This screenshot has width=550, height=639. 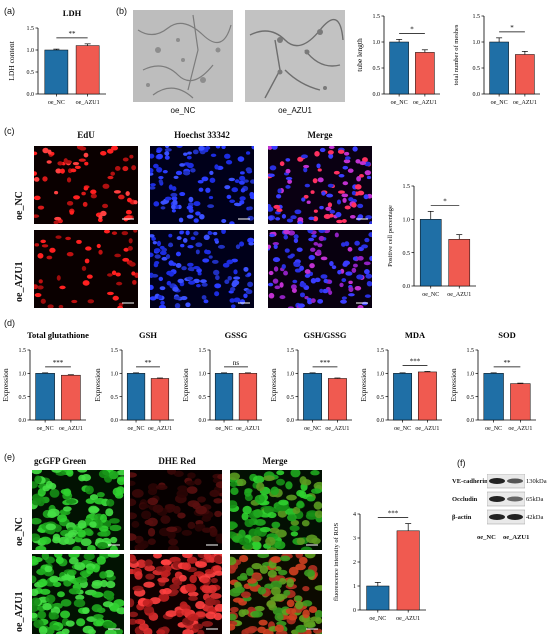 I want to click on hoechst-image-oe-nc, so click(x=202, y=185).